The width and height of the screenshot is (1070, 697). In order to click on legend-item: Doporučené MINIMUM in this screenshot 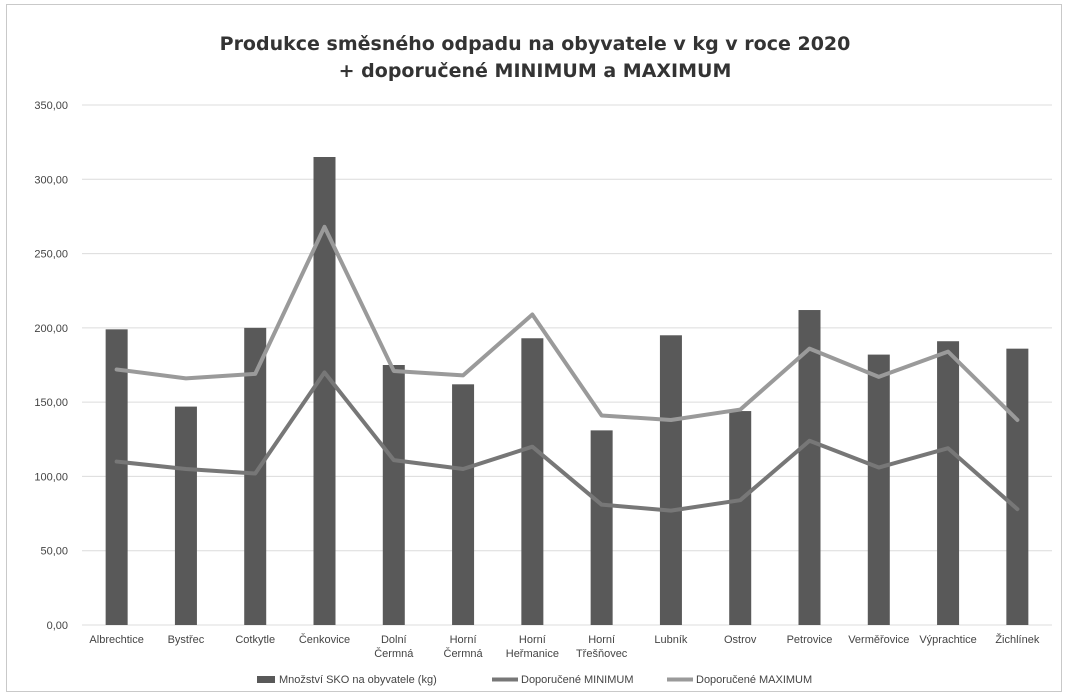, I will do `click(562, 680)`.